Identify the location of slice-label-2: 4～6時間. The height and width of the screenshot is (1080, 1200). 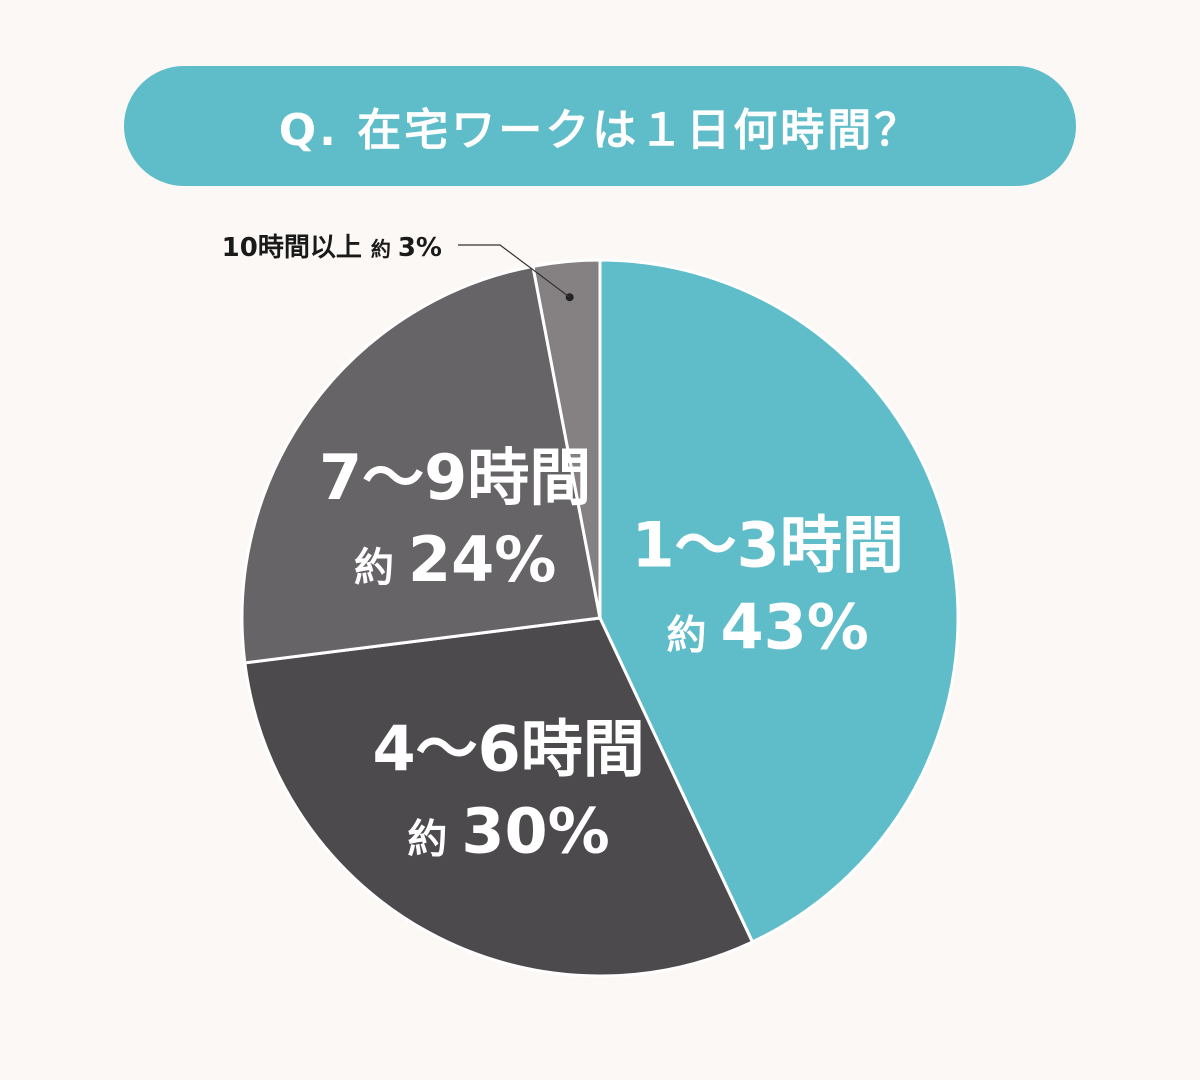
(508, 748).